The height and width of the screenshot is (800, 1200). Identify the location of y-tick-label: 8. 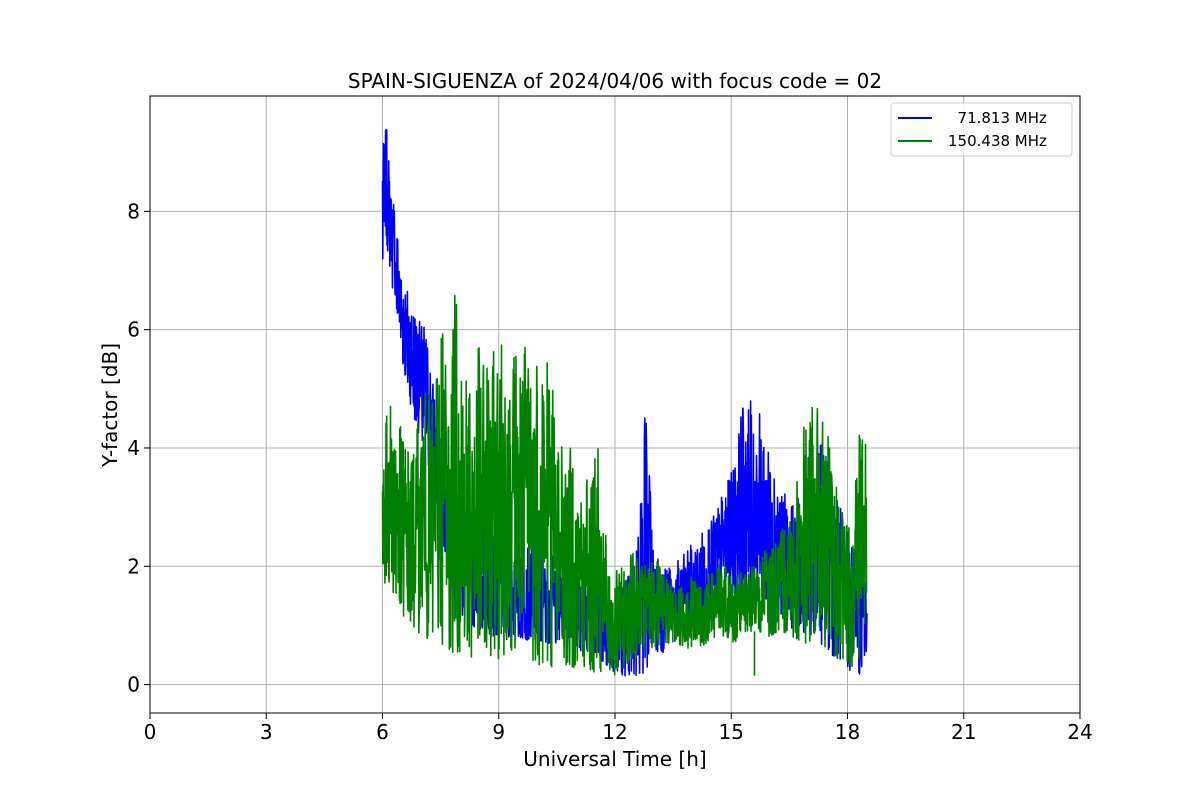
(133, 211).